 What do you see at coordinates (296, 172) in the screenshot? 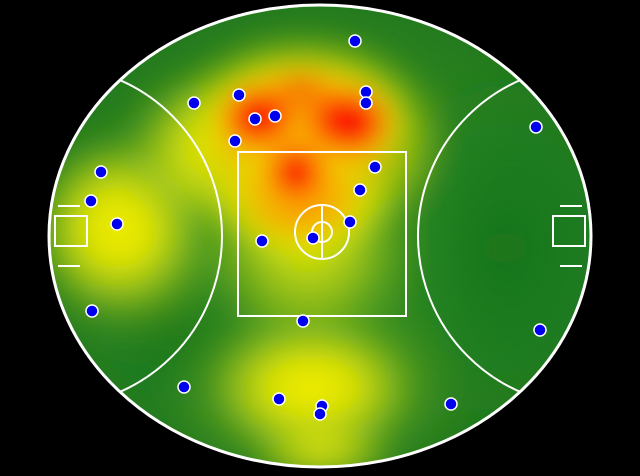
I see `heat-blob-core-red-stem` at bounding box center [296, 172].